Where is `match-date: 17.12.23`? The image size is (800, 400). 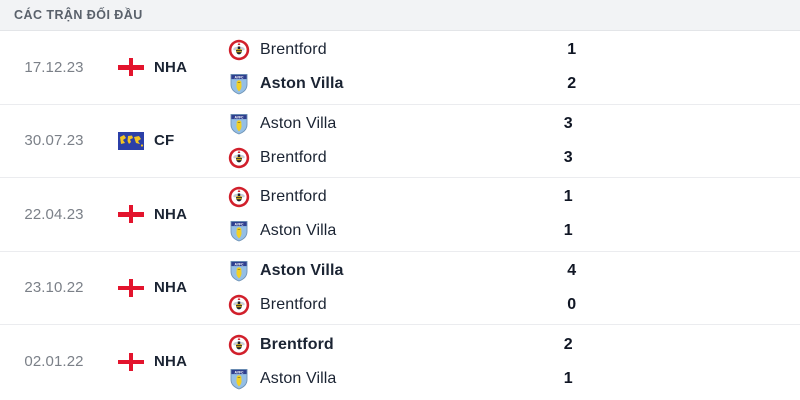 match-date: 17.12.23 is located at coordinates (54, 67).